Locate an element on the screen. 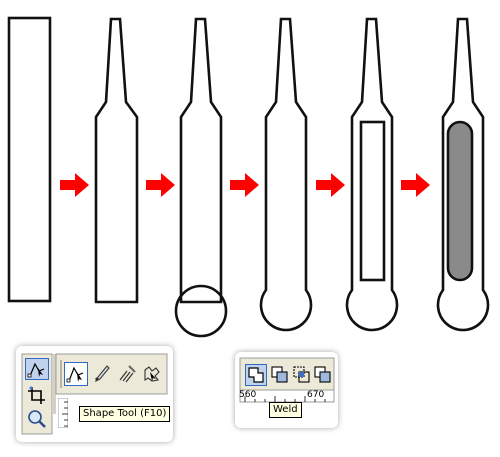 Image resolution: width=500 pixels, height=457 pixels. flyout-roughen-tool-button is located at coordinates (152, 374).